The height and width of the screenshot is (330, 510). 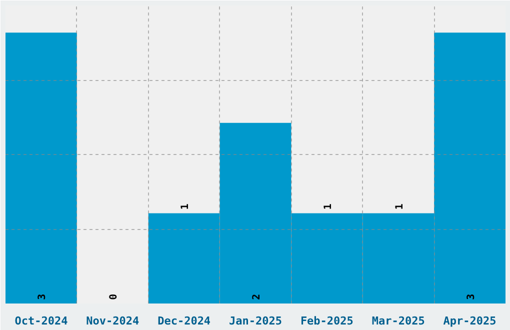 I want to click on data-label: 0, so click(x=114, y=297).